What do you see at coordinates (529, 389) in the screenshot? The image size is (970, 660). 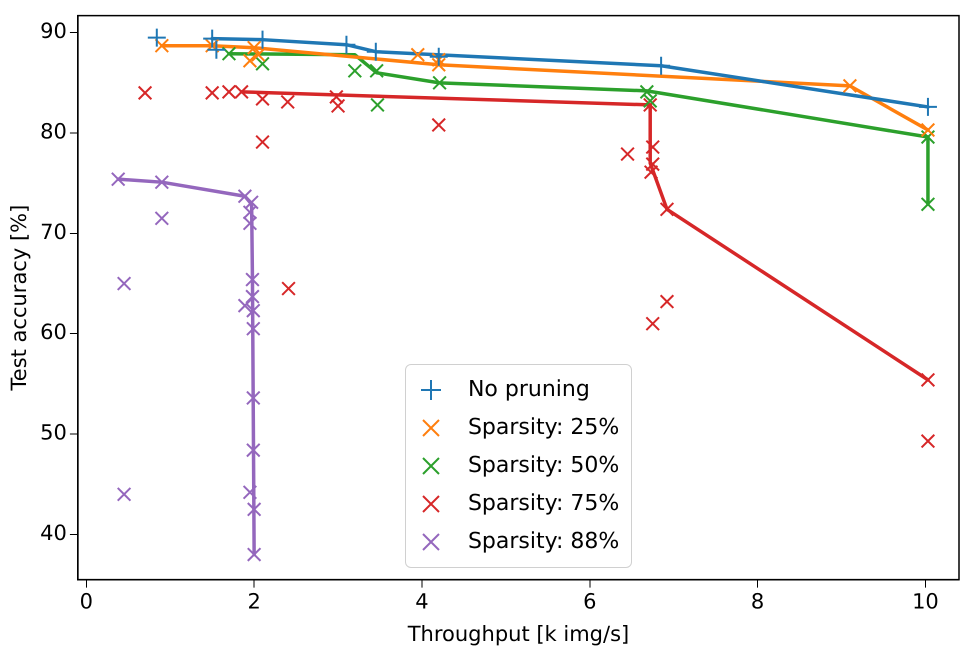 I see `legend-label: No pruning` at bounding box center [529, 389].